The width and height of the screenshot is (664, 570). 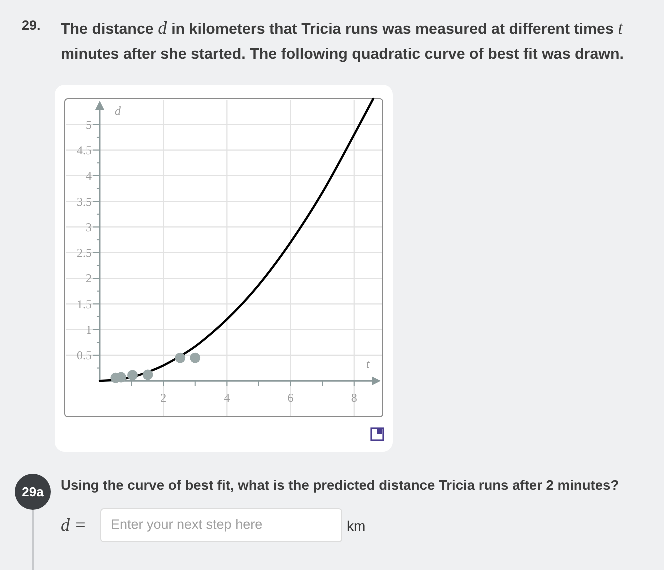 What do you see at coordinates (163, 398) in the screenshot?
I see `x-tick-label: 2` at bounding box center [163, 398].